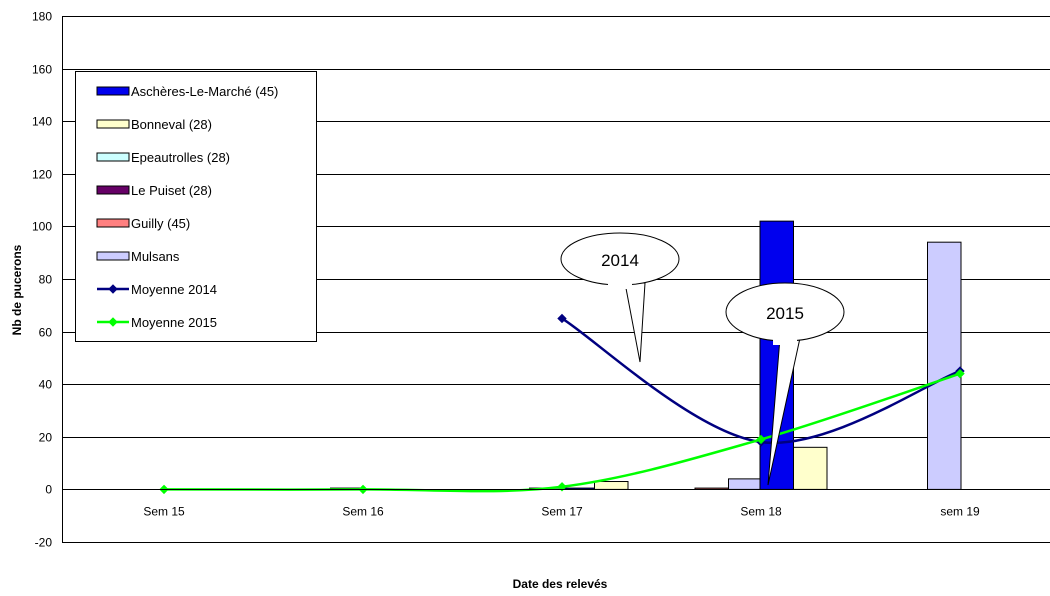  Describe the element at coordinates (635, 322) in the screenshot. I see `callout-tail` at that location.